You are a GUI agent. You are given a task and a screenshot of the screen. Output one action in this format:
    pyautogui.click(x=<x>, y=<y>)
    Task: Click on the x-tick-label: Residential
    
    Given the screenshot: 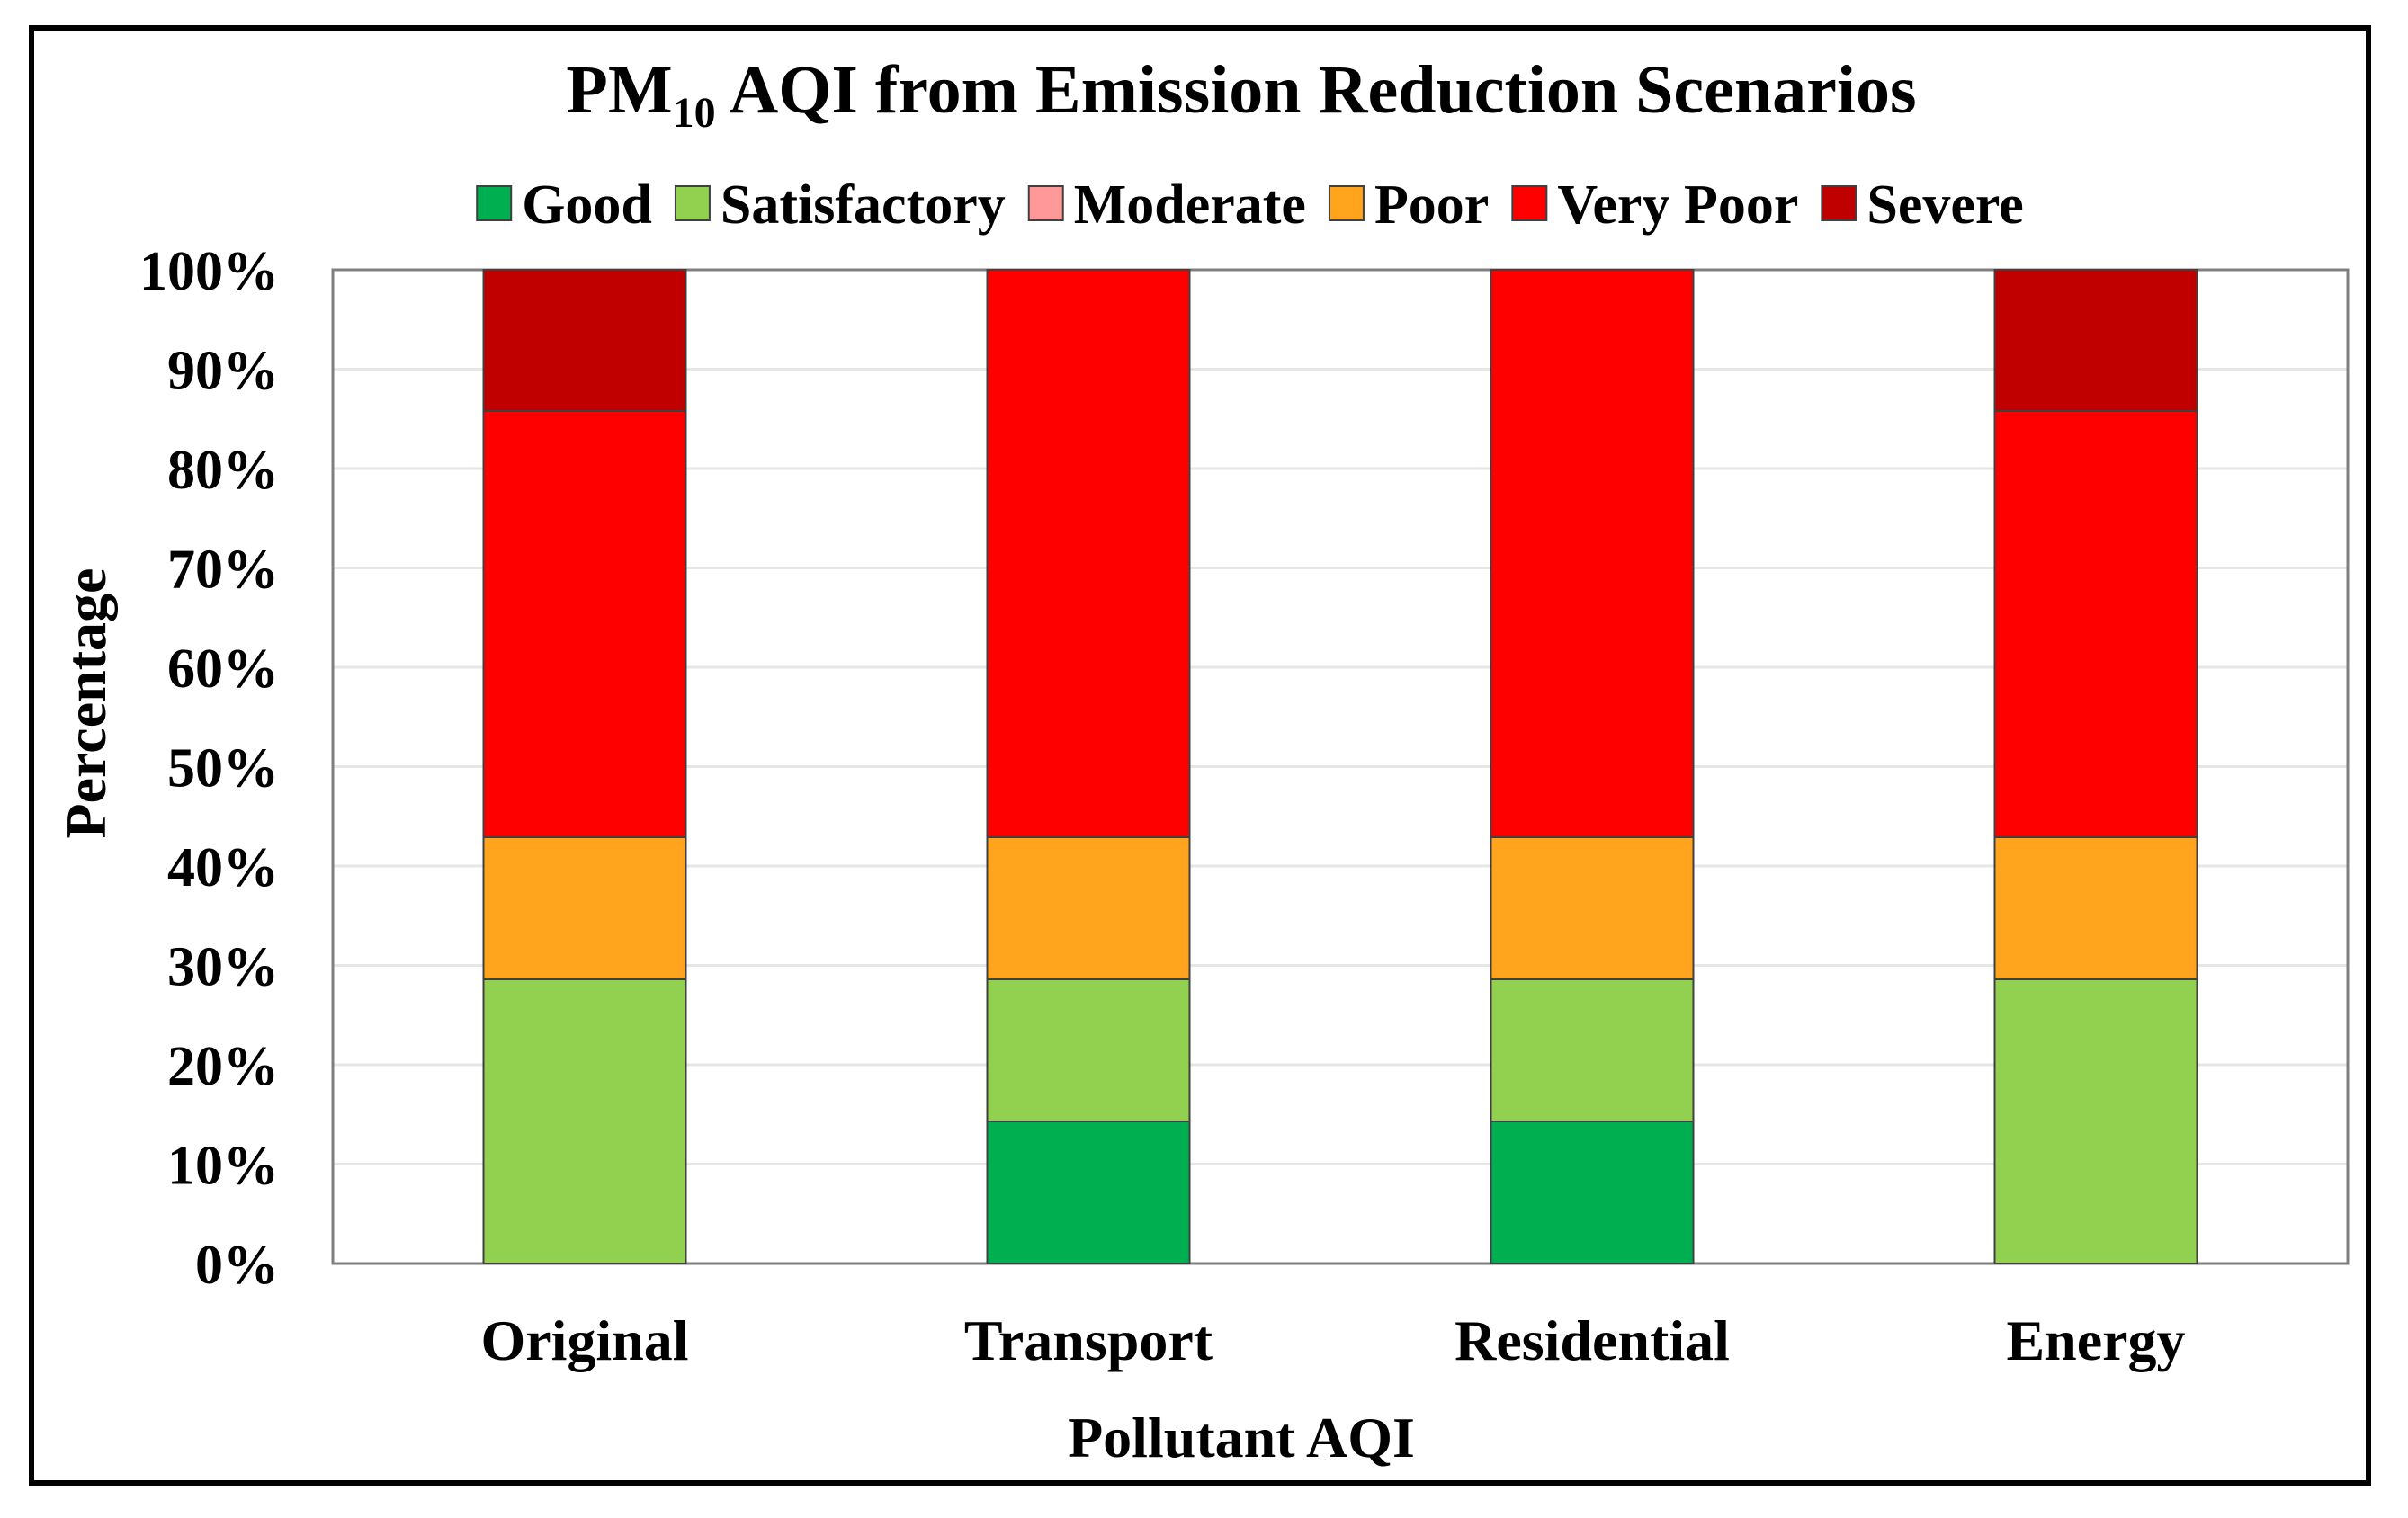 What is the action you would take?
    pyautogui.click(x=1592, y=1340)
    